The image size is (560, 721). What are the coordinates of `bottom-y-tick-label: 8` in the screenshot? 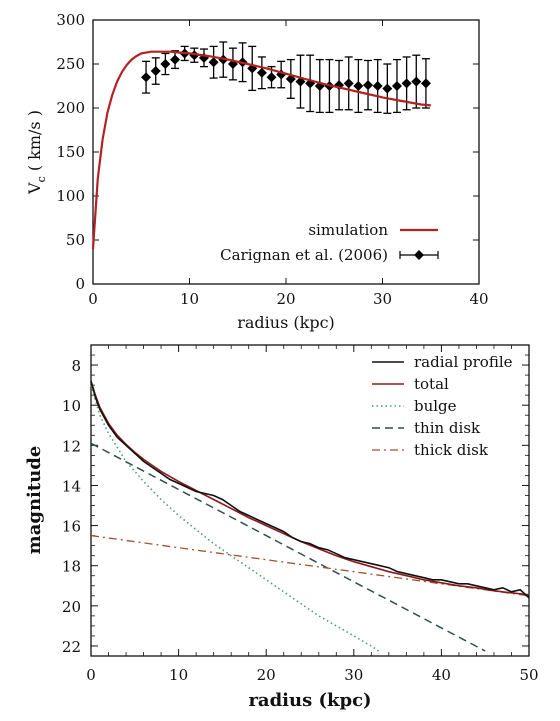 It's located at (76, 366).